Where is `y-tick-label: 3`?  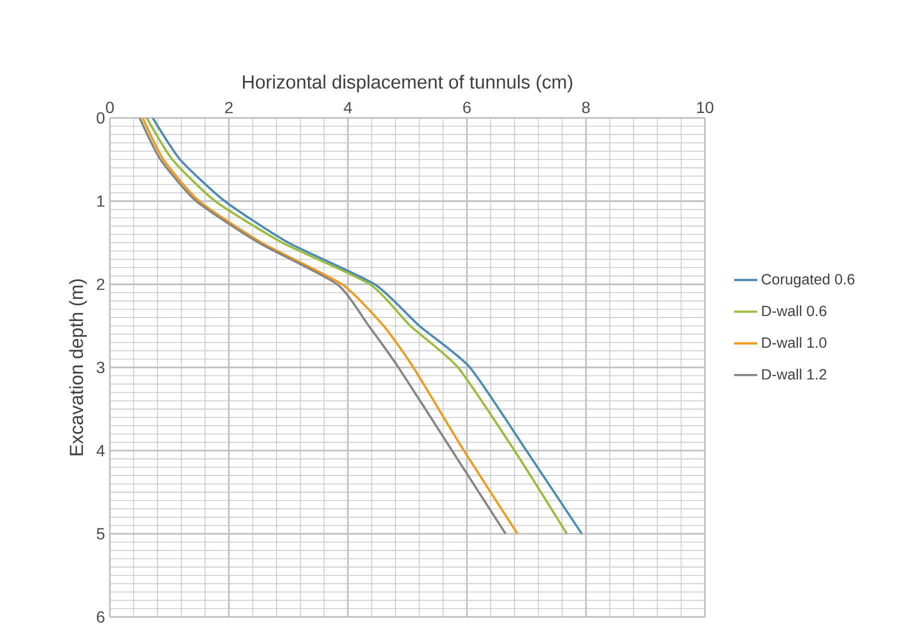 y-tick-label: 3 is located at coordinates (100, 368).